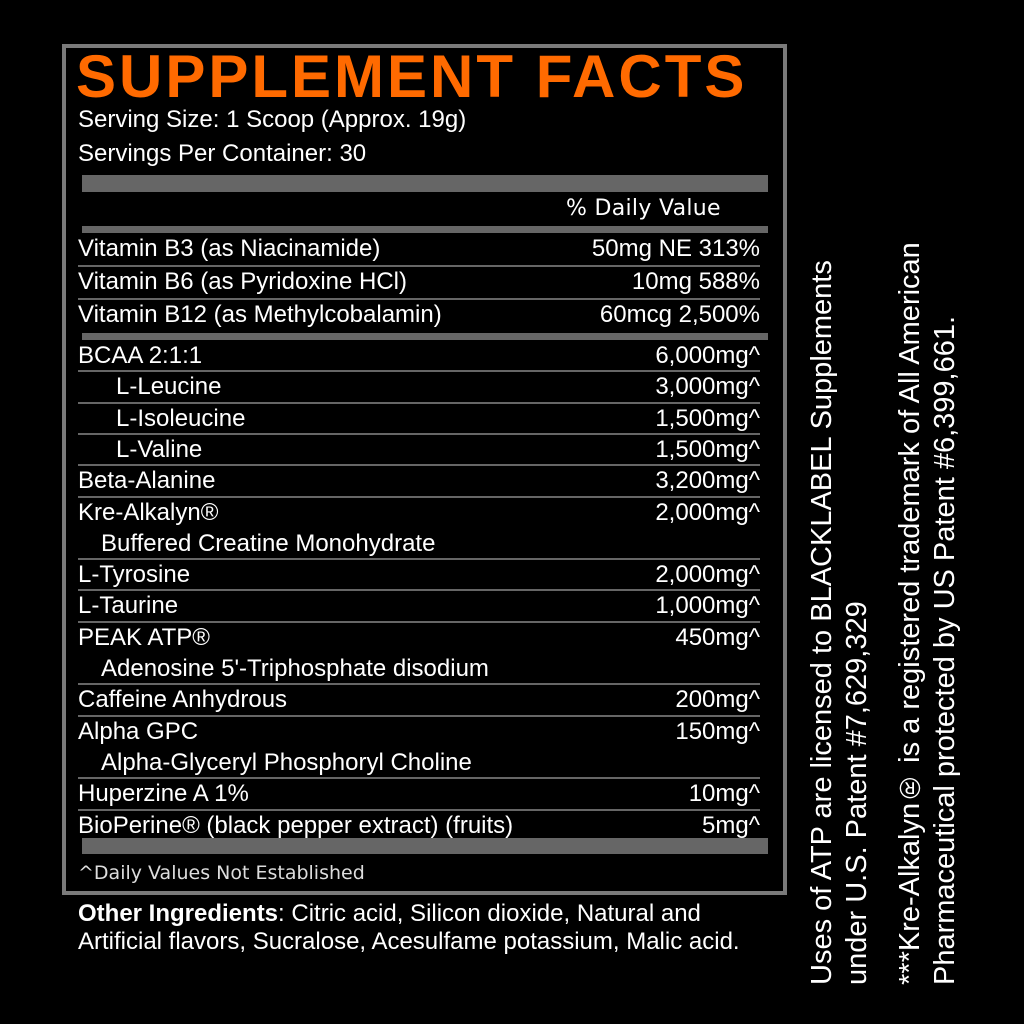 This screenshot has height=1024, width=1024. What do you see at coordinates (134, 575) in the screenshot?
I see `ingredient-name: L-Tyrosine` at bounding box center [134, 575].